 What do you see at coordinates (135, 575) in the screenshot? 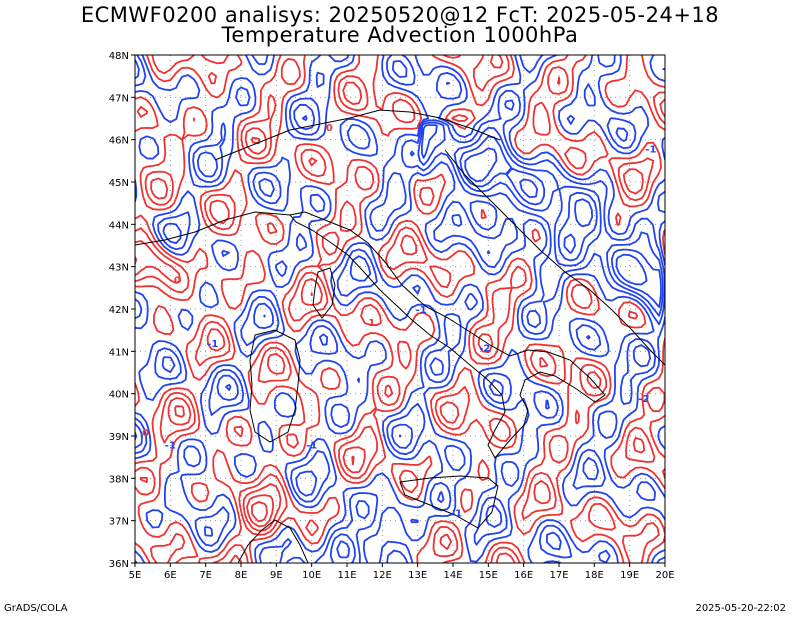
I see `lon-tick-label: 5E` at bounding box center [135, 575].